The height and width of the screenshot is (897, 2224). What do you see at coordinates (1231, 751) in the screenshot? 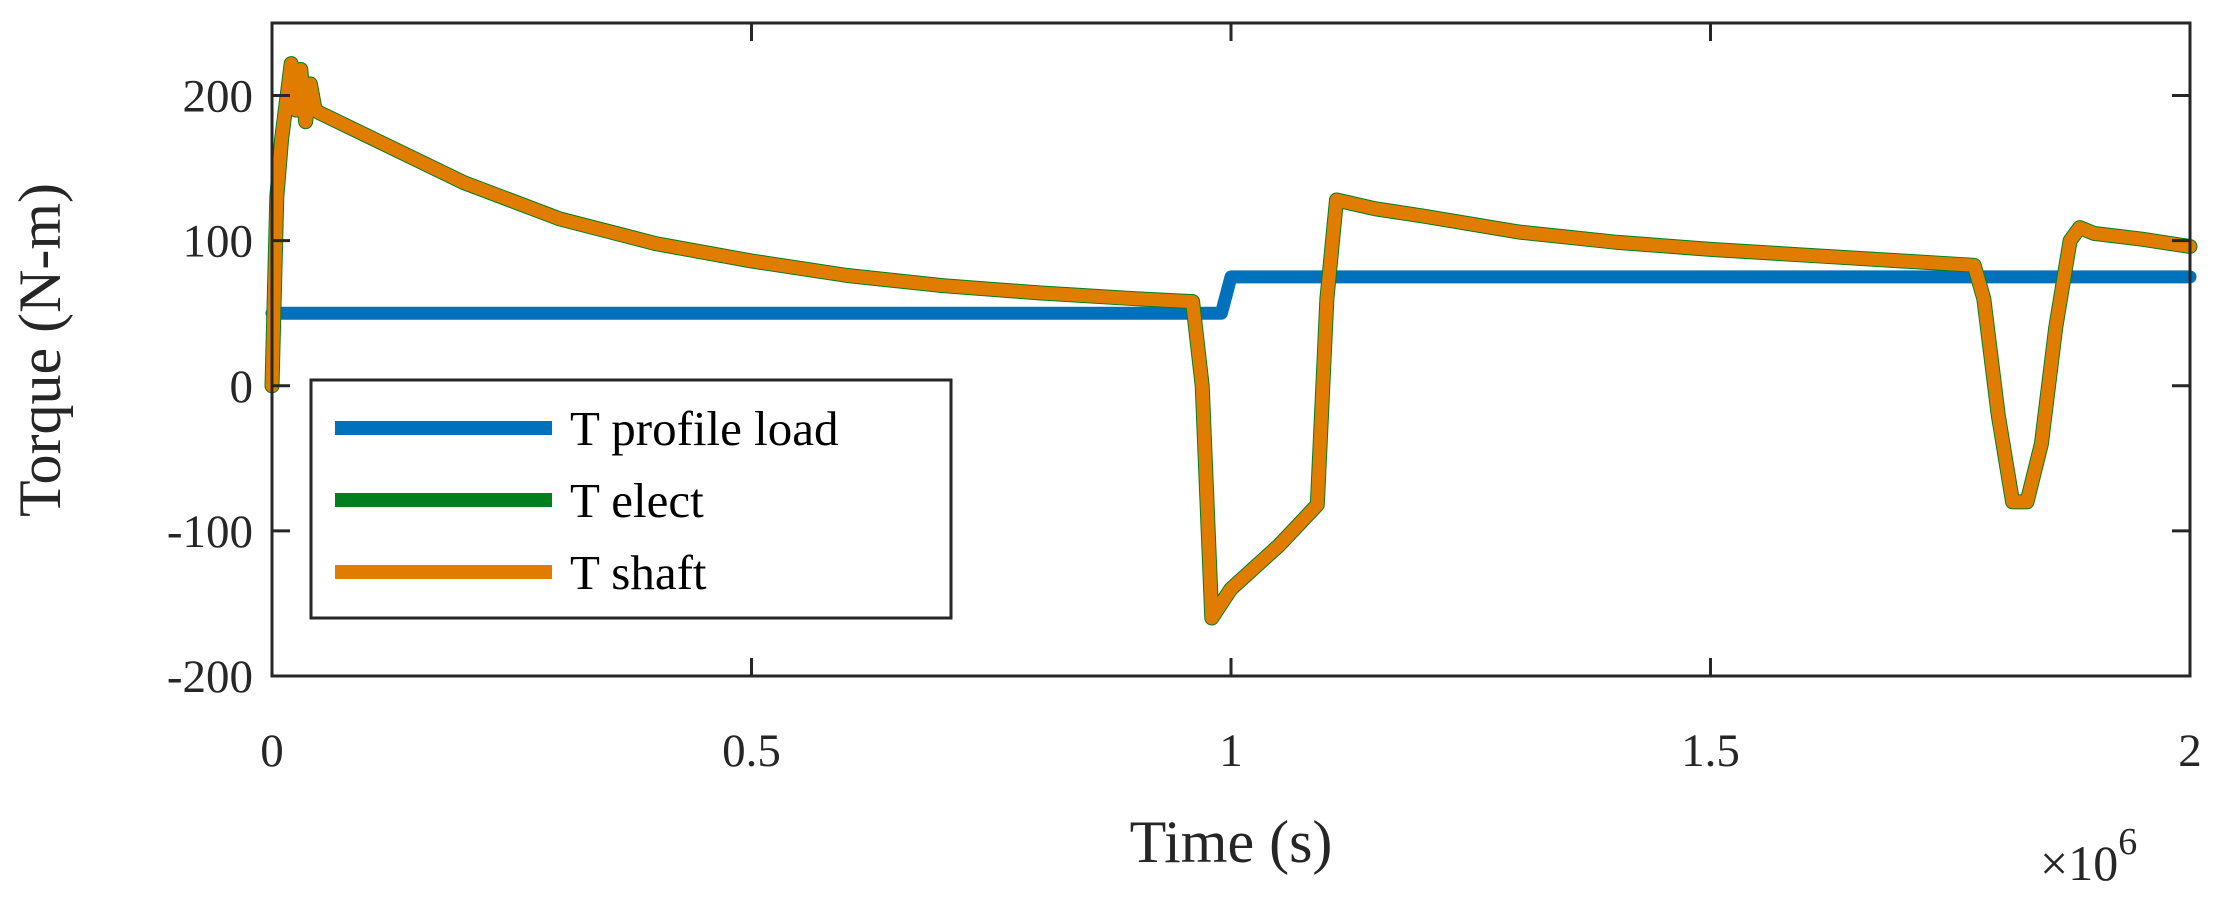
I see `x-tick-label: 1` at bounding box center [1231, 751].